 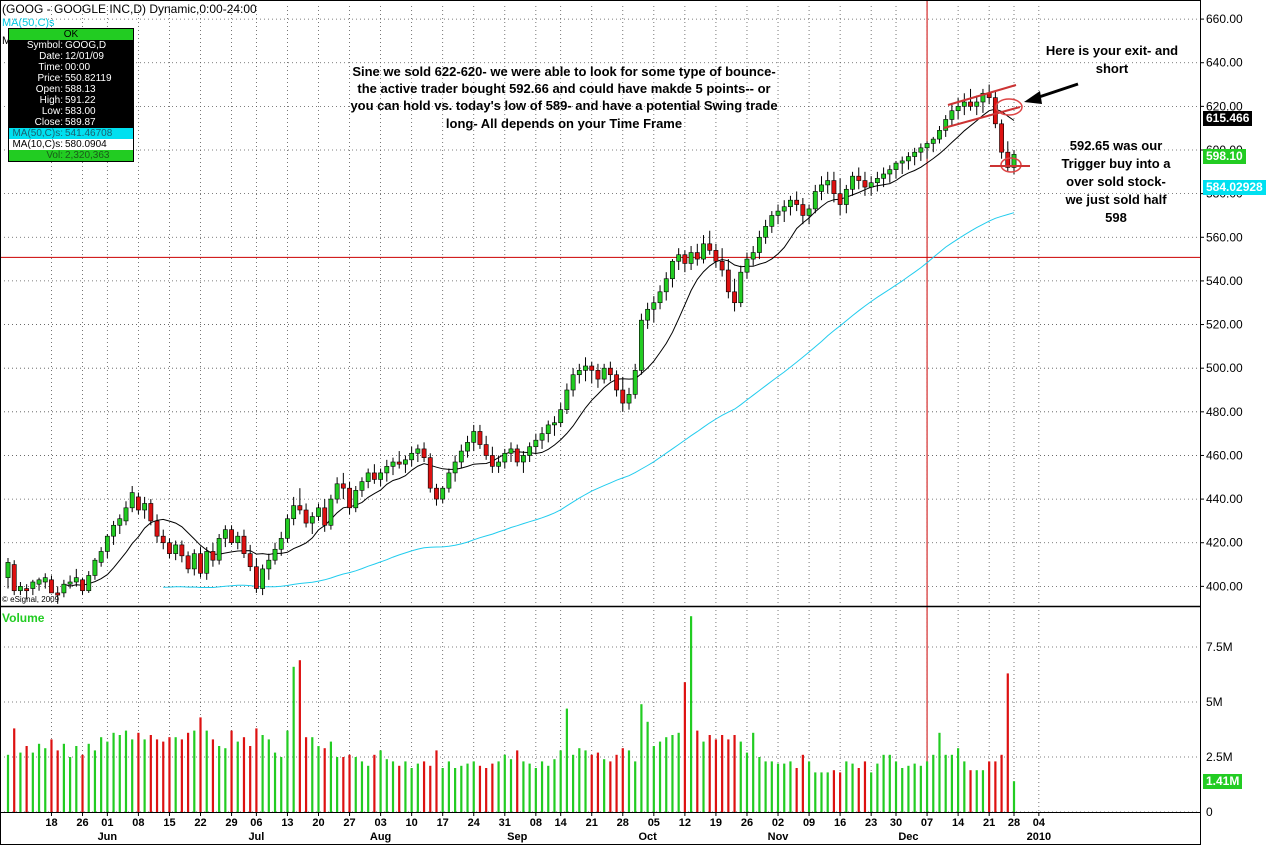 I want to click on x-day-label: 31, so click(x=505, y=823).